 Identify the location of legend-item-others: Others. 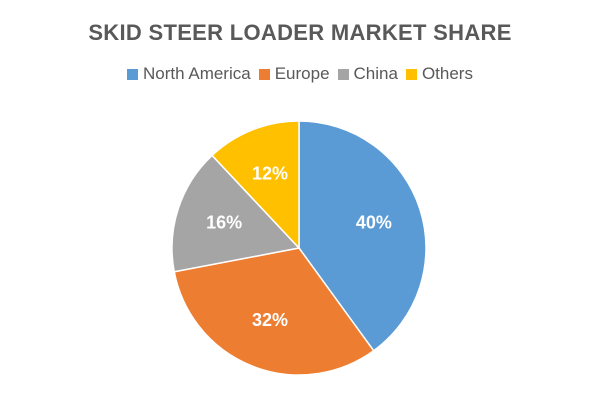
(439, 74).